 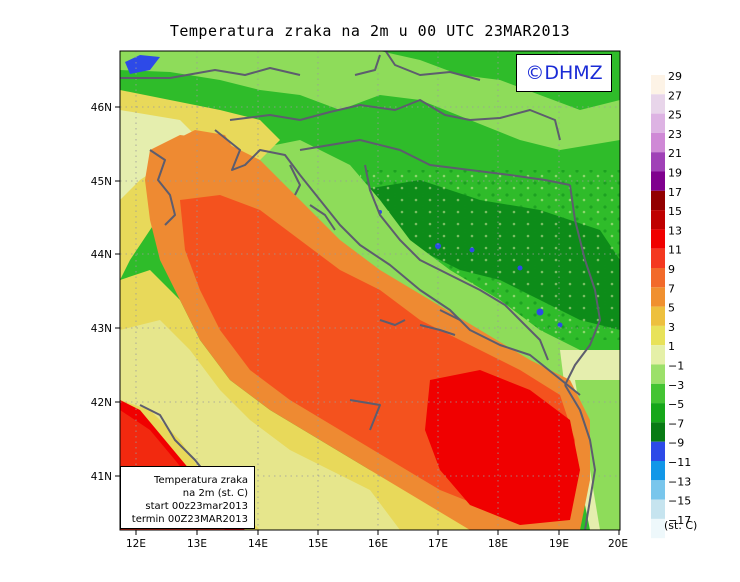 I want to click on x-tick-label: 15E, so click(x=318, y=544).